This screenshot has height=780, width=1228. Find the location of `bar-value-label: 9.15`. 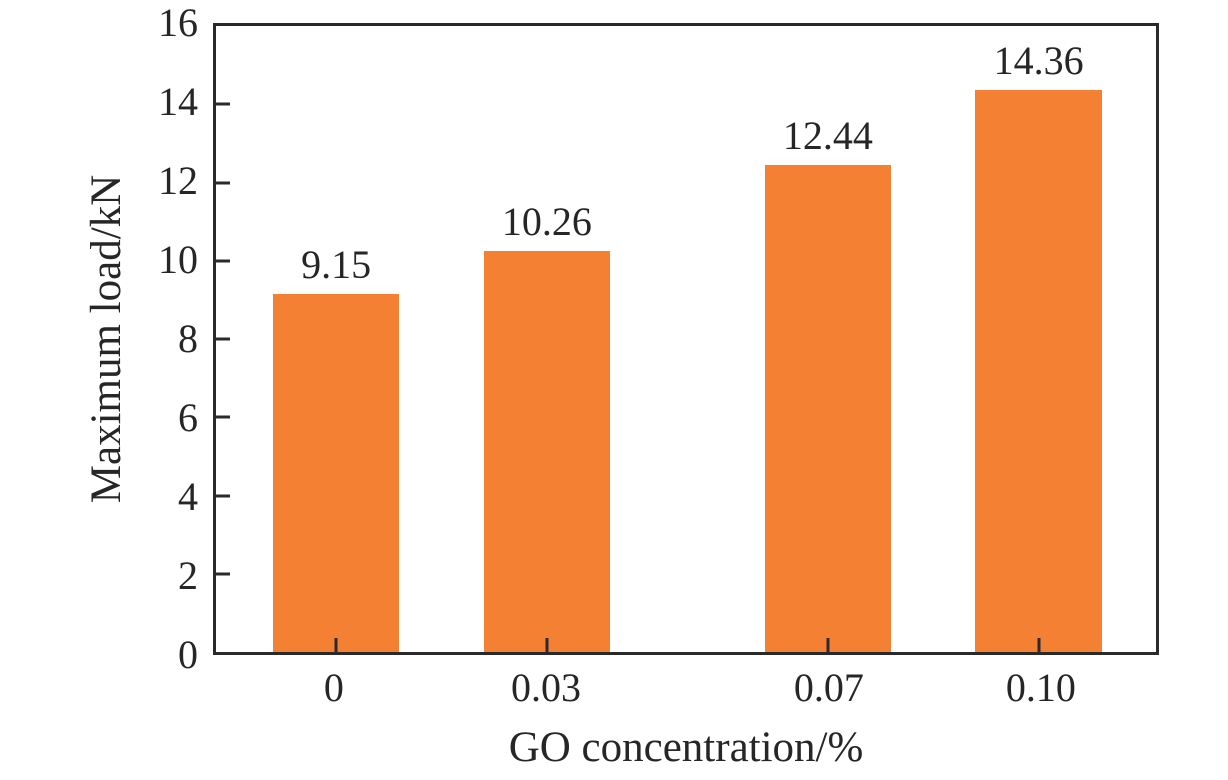

bar-value-label: 9.15 is located at coordinates (336, 265).